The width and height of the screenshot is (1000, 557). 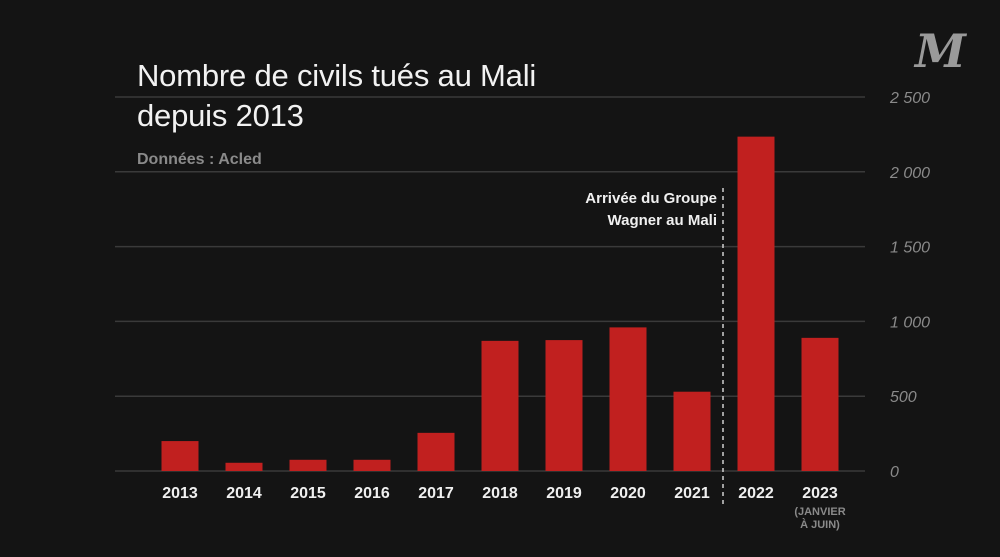 I want to click on x-tick-note: (JANVIER, so click(x=819, y=512).